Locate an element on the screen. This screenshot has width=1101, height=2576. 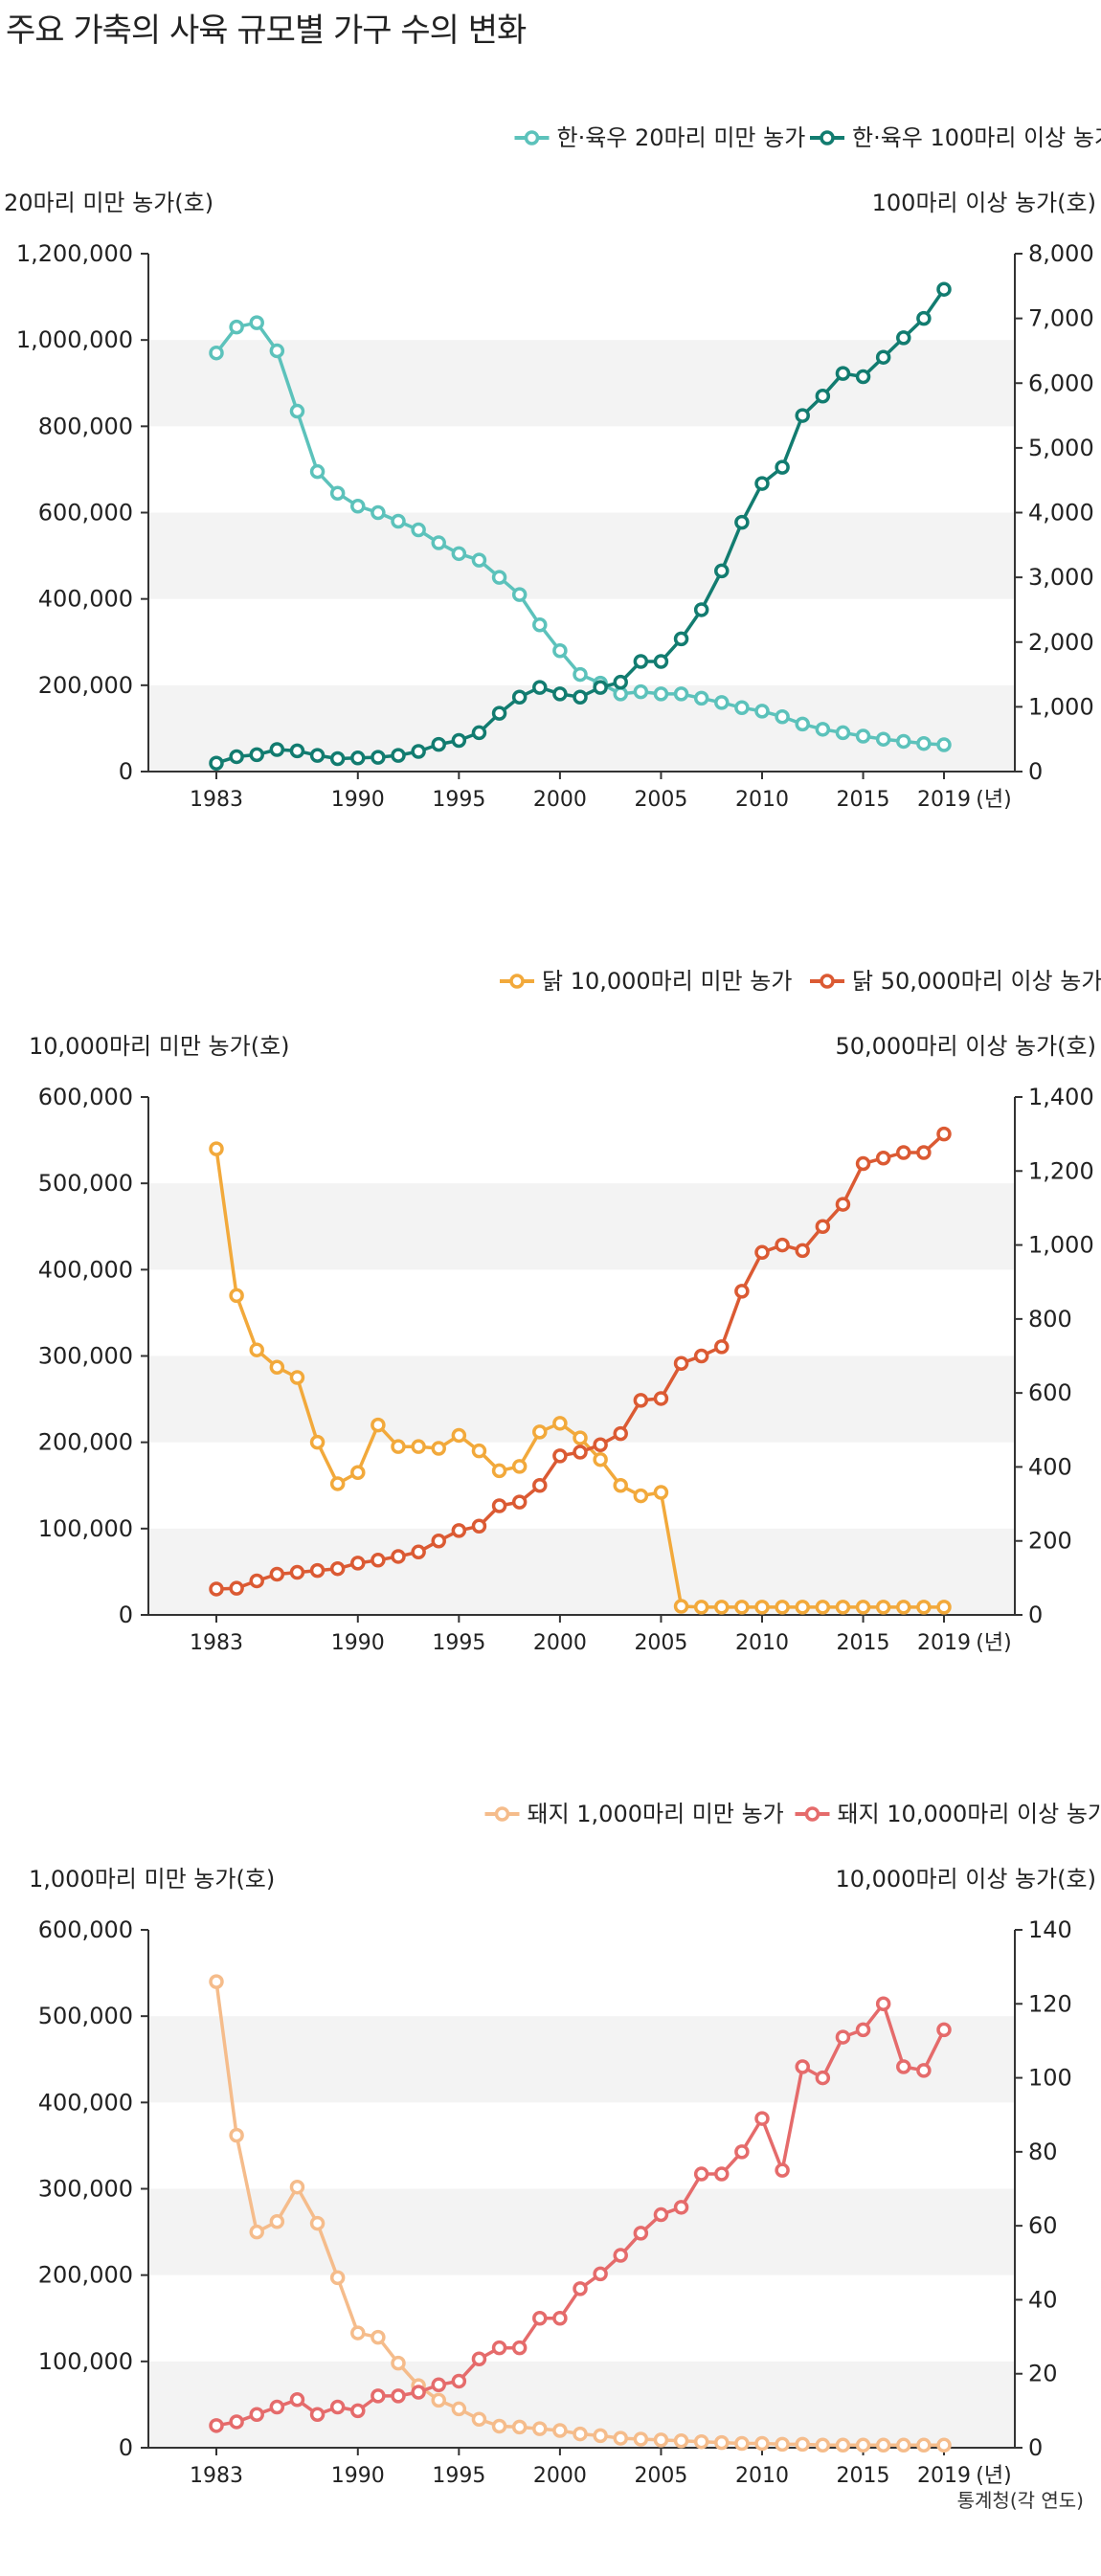
right-tick-label: 800 is located at coordinates (1050, 1319).